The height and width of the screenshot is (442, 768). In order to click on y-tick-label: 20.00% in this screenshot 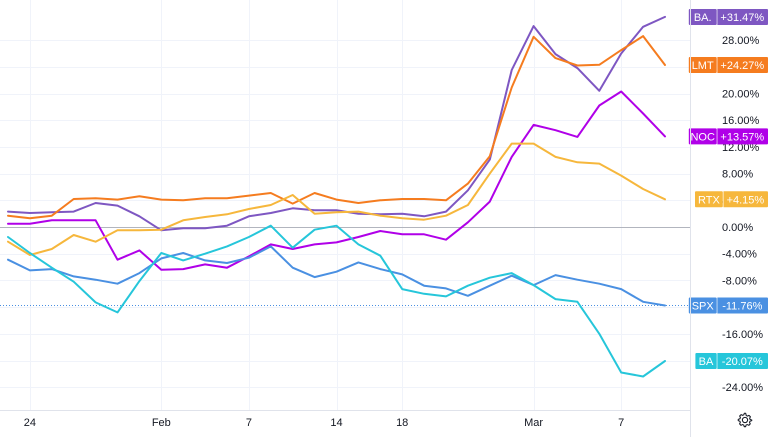, I will do `click(741, 95)`.